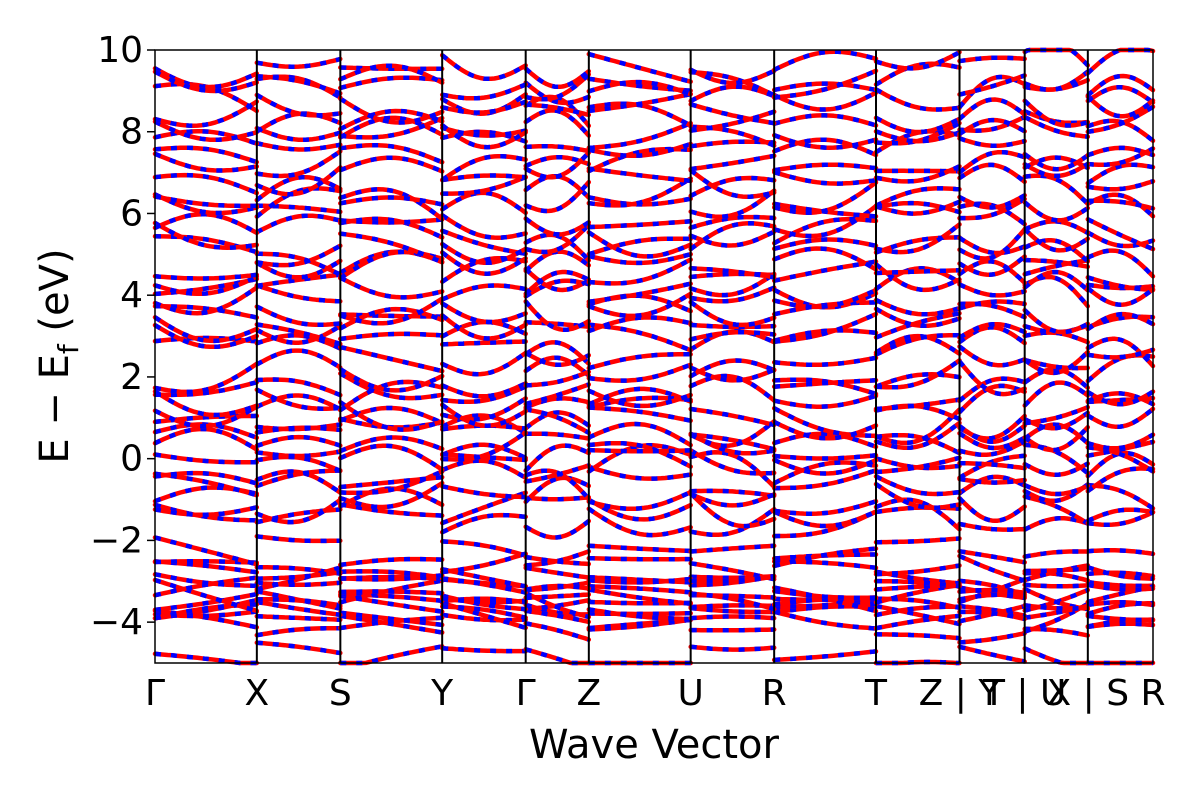  Describe the element at coordinates (122, 336) in the screenshot. I see `y-axis-ticks: −4 −2 0 2 4 6 8 10` at that location.